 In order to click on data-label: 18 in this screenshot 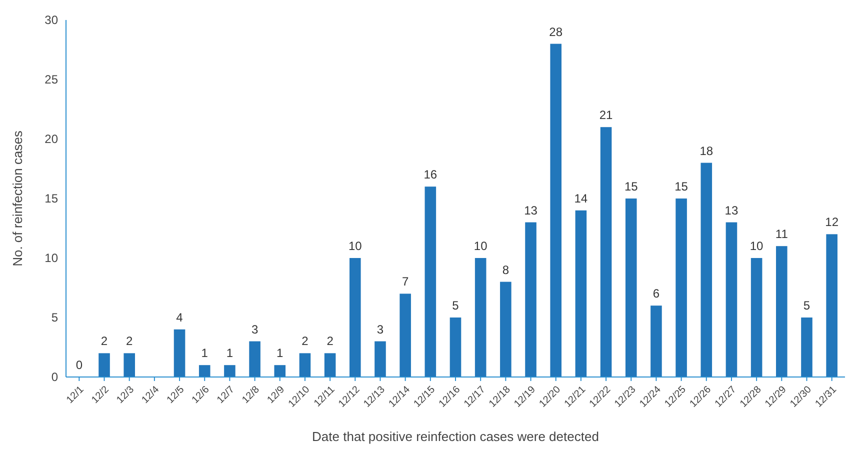, I will do `click(707, 151)`.